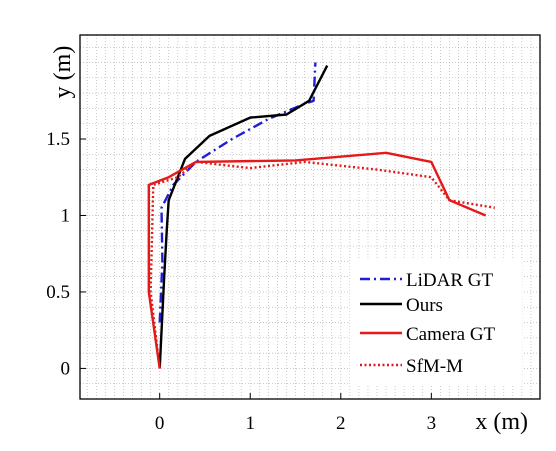 Image resolution: width=556 pixels, height=451 pixels. Describe the element at coordinates (66, 215) in the screenshot. I see `y-tick-label: 1` at that location.